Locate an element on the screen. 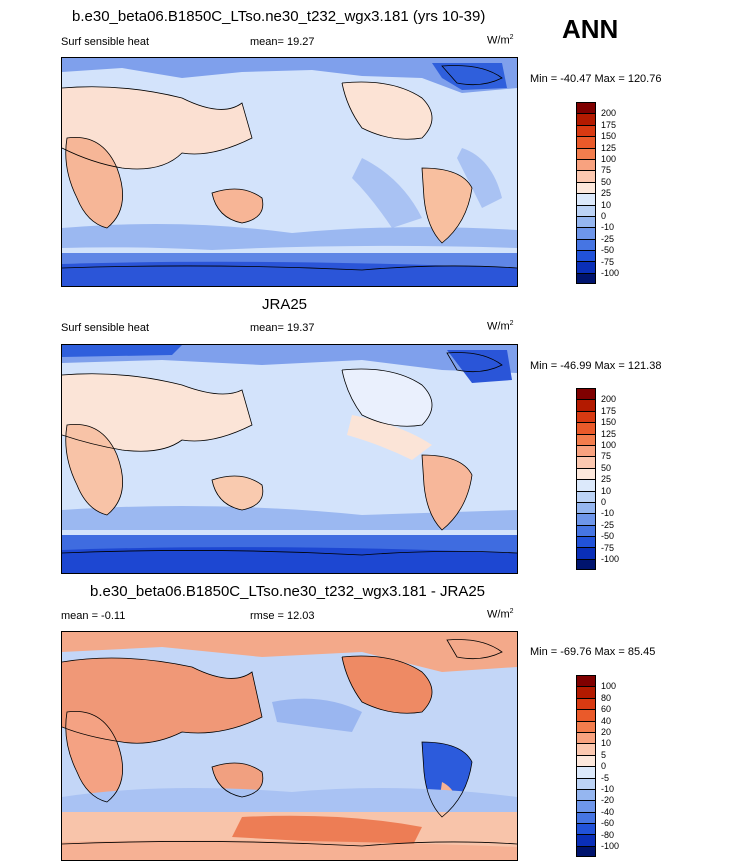  panel3-units: W/m2 is located at coordinates (500, 614).